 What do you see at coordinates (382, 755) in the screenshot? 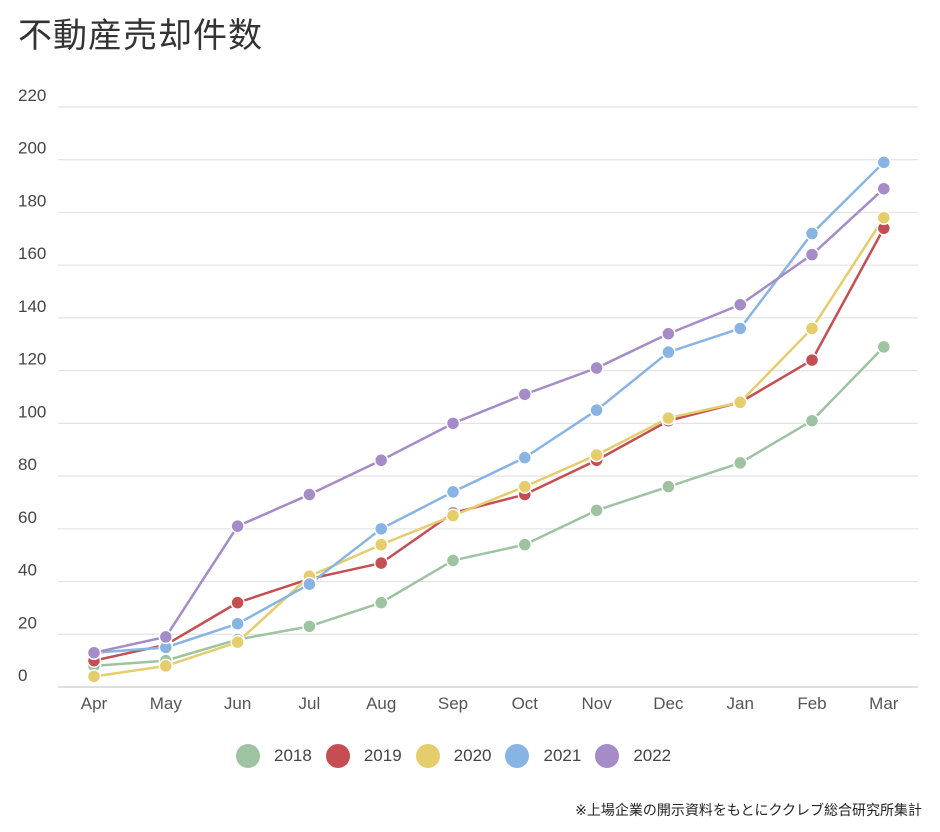
I see `legend-label: 2019` at bounding box center [382, 755].